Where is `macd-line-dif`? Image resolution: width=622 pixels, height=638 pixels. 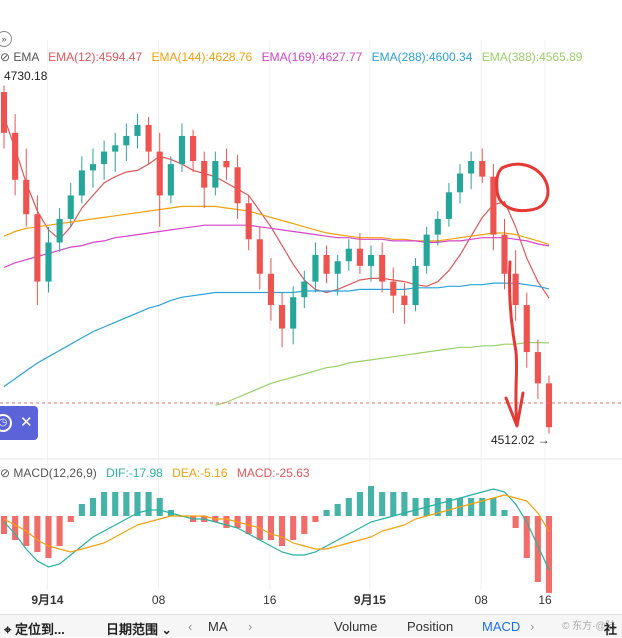 macd-line-dif is located at coordinates (276, 529).